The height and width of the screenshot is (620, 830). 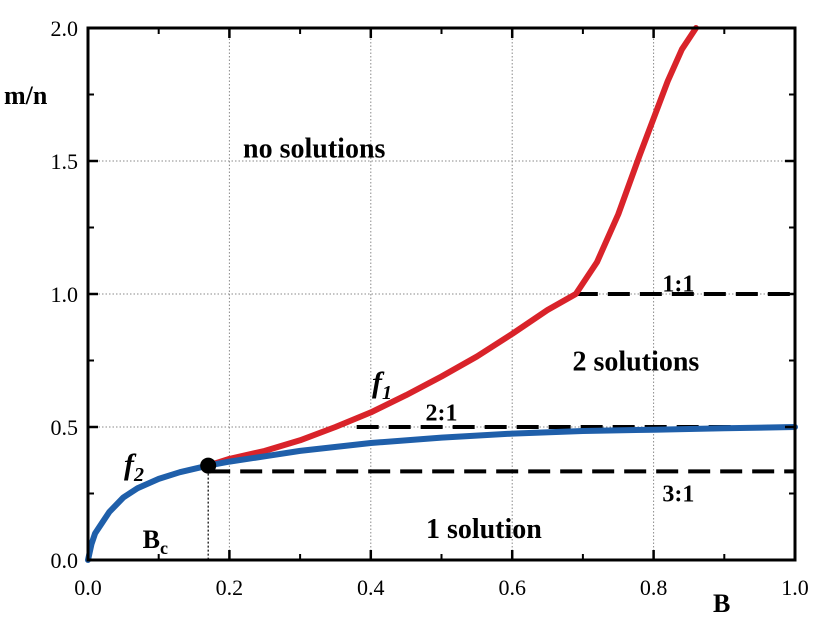 I want to click on y-tick-label: 1.5, so click(x=65, y=161).